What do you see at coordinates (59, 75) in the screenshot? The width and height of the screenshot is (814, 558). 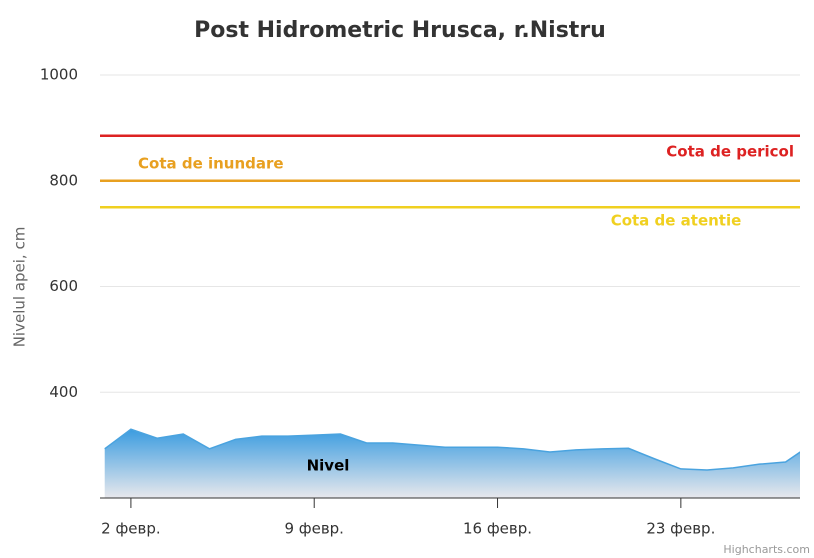 I see `y-tick-label: 1000` at bounding box center [59, 75].